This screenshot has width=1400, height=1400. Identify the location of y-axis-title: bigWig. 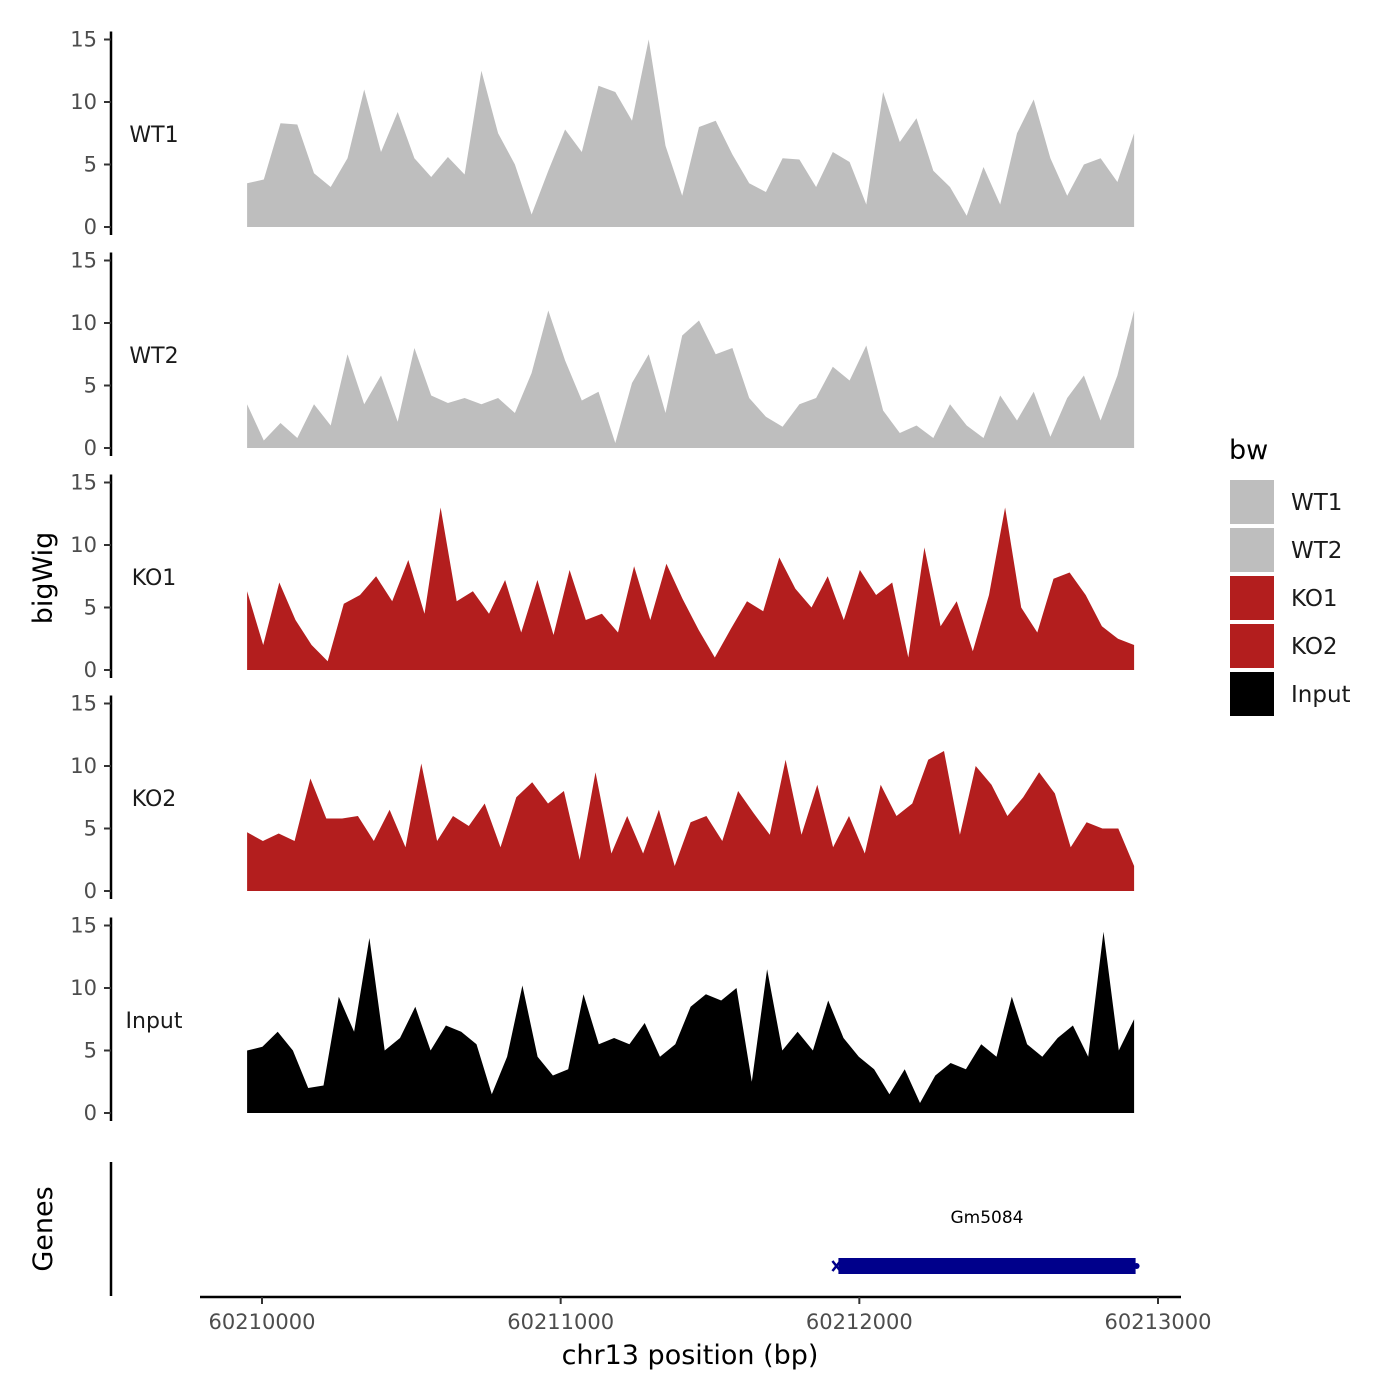
(43, 578).